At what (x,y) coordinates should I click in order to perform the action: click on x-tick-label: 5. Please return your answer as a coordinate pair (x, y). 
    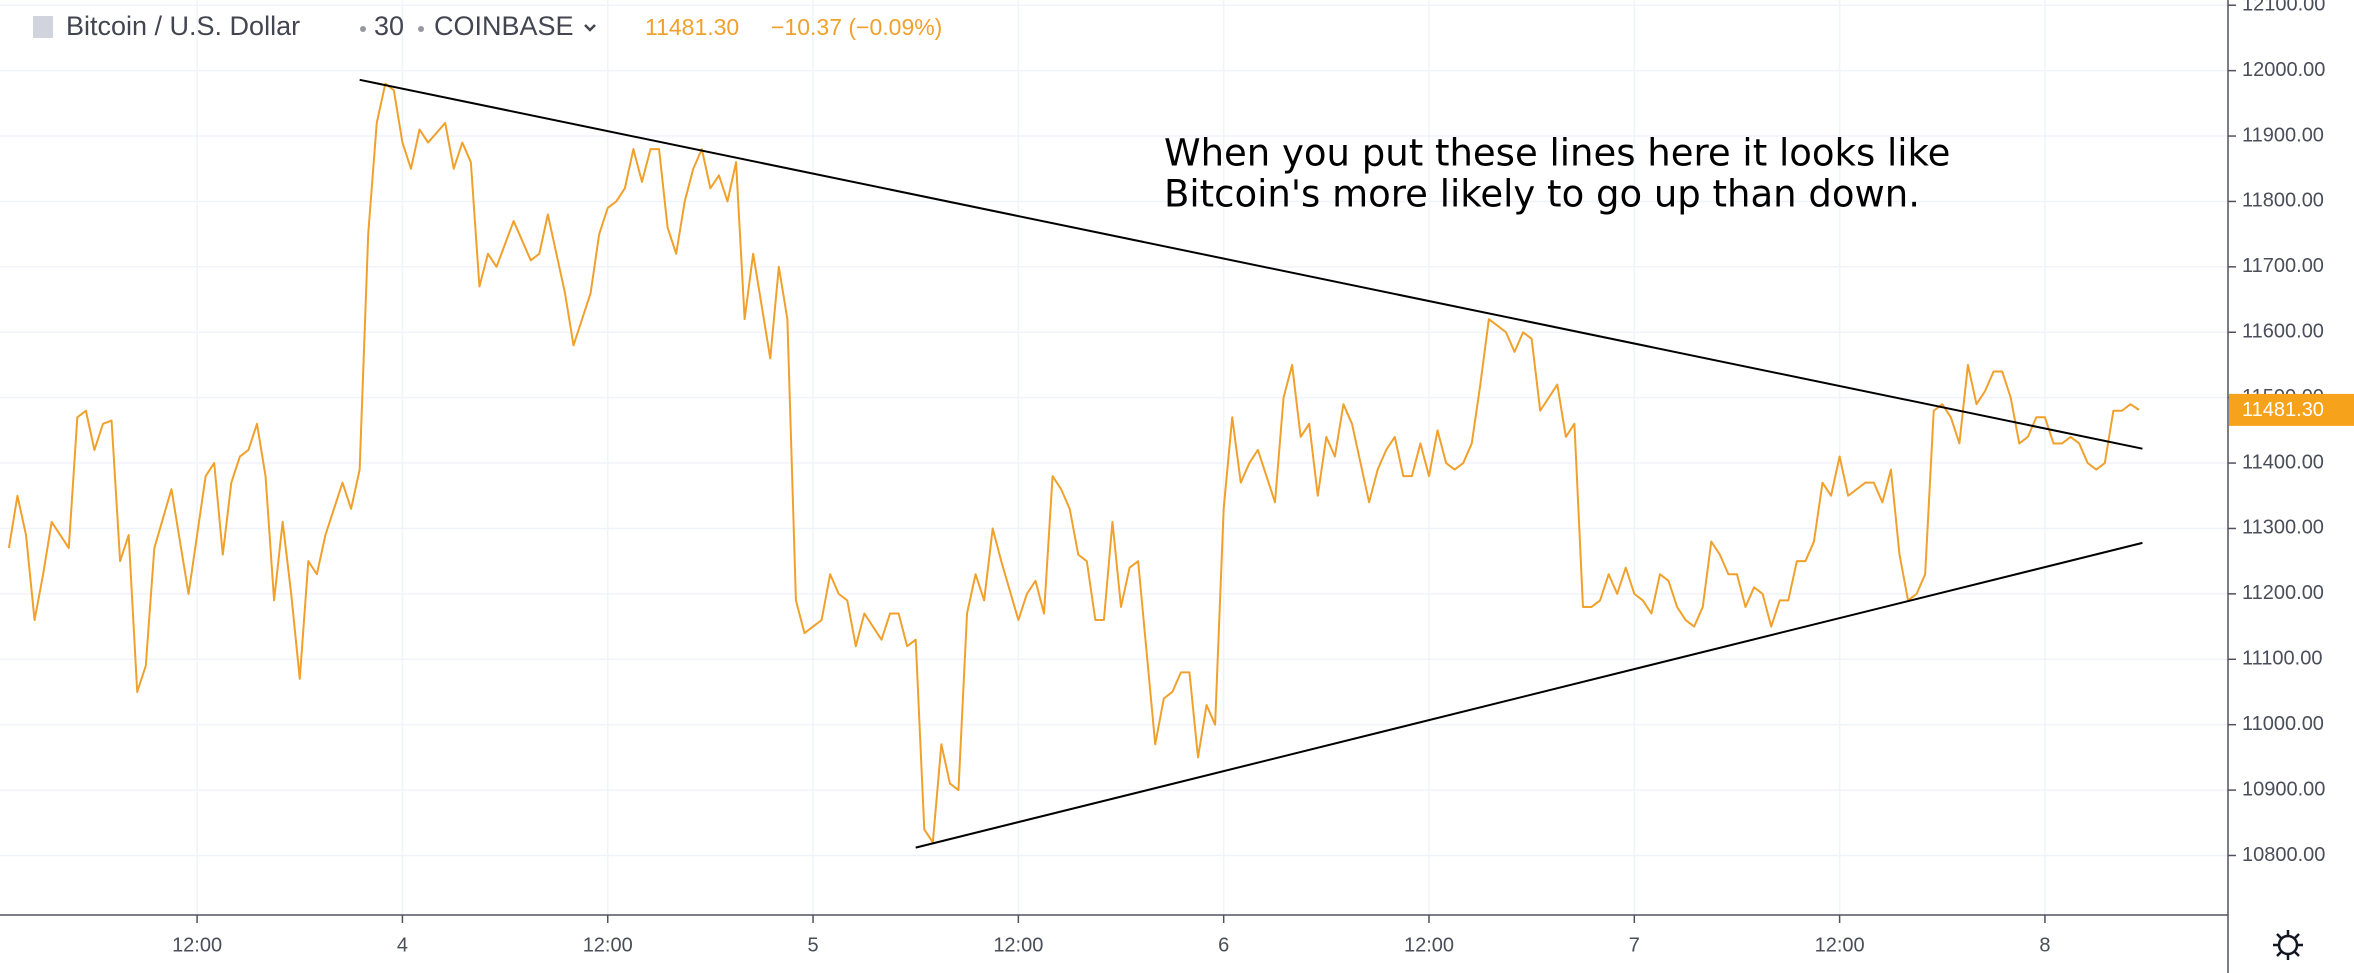
    Looking at the image, I should click on (812, 945).